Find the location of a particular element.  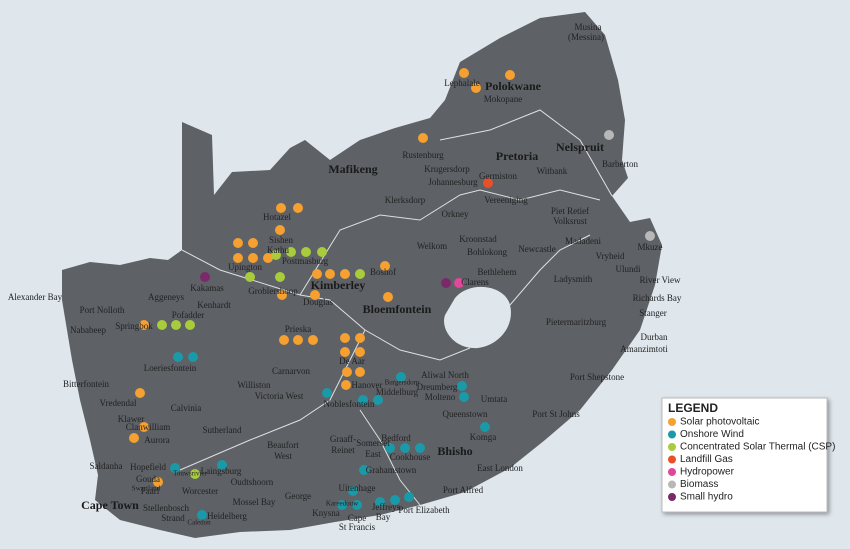

legend-swatch is located at coordinates (672, 422).